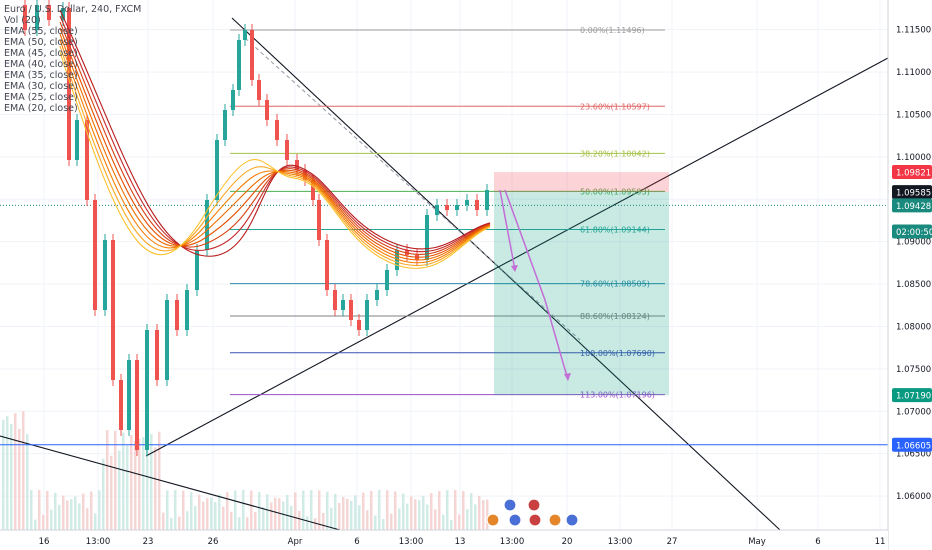  Describe the element at coordinates (41, 97) in the screenshot. I see `indicator-label: EMA (25, close)` at that location.